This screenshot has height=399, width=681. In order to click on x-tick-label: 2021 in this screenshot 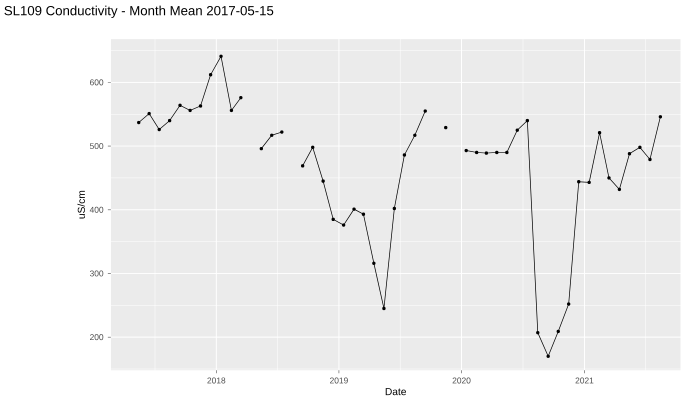, I will do `click(585, 380)`.